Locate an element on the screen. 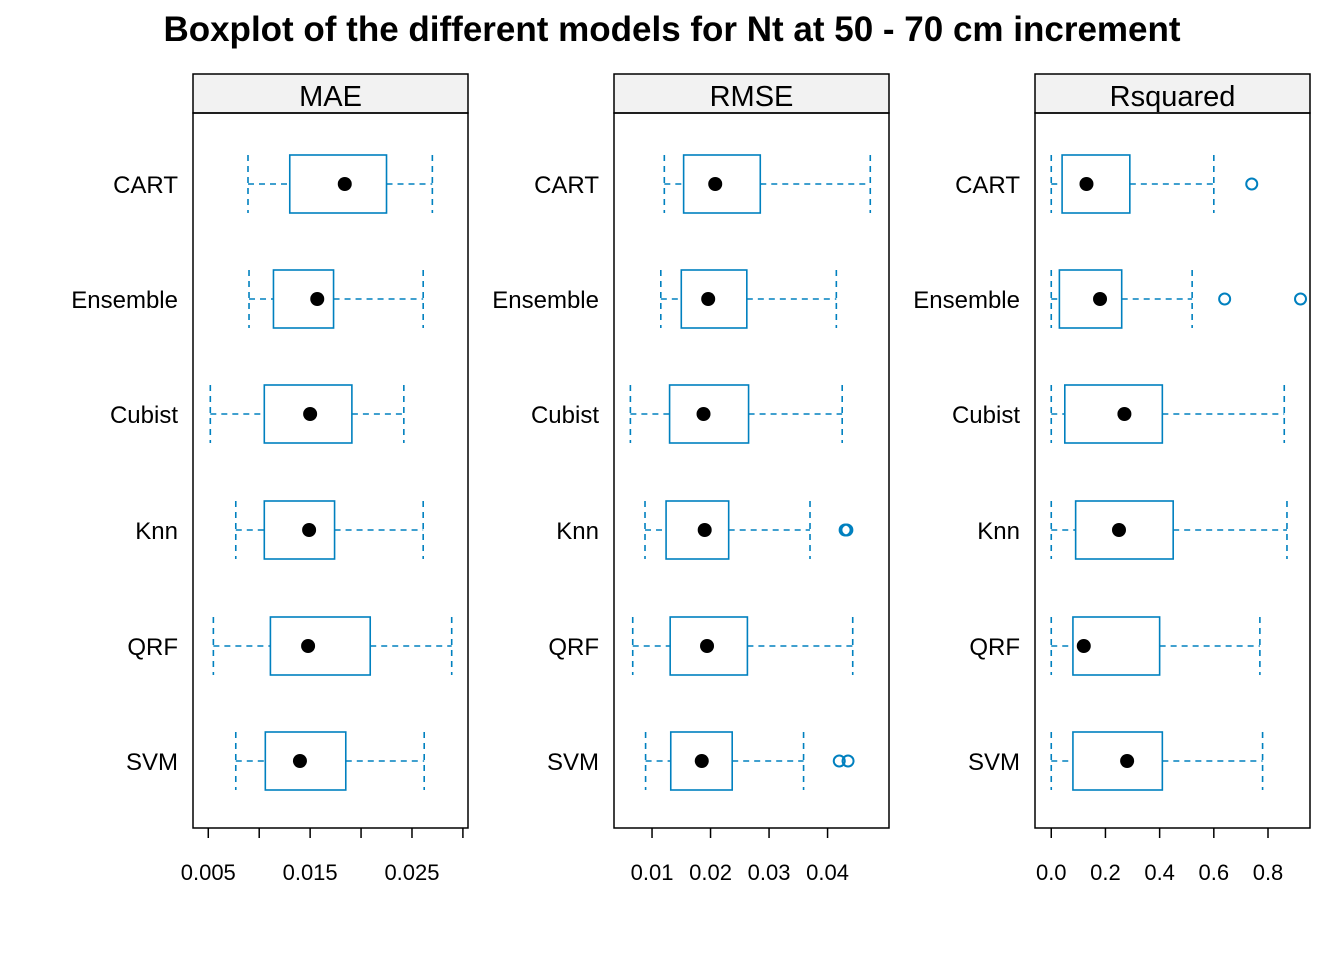 The width and height of the screenshot is (1344, 960). tick-label: 0.005 is located at coordinates (208, 872).